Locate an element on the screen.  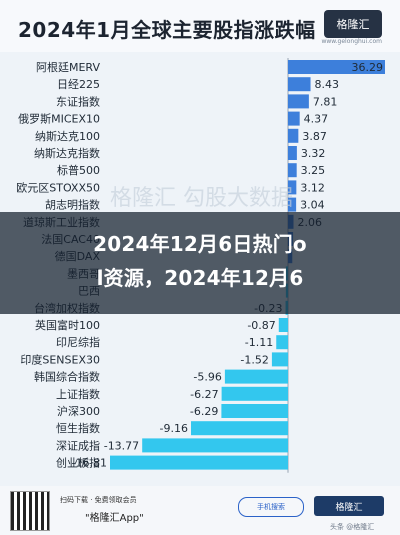
category-label: 欧元区STOXX50 is located at coordinates (58, 187).